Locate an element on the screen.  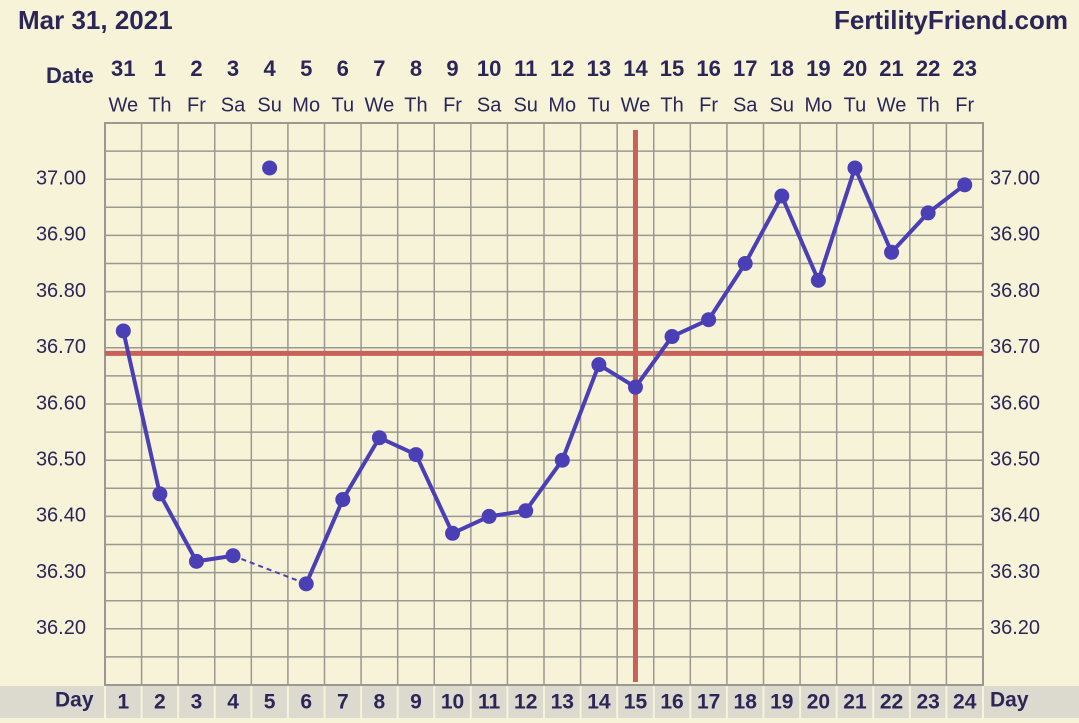
day-number: 3 is located at coordinates (197, 702).